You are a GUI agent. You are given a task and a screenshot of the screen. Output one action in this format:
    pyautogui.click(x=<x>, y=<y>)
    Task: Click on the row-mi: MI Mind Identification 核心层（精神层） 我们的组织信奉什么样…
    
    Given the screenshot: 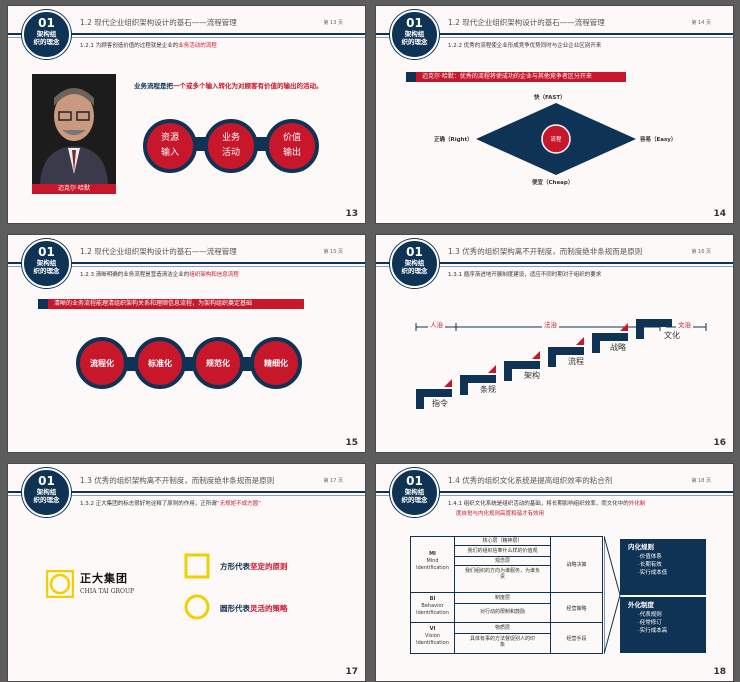 What is the action you would take?
    pyautogui.click(x=506, y=565)
    